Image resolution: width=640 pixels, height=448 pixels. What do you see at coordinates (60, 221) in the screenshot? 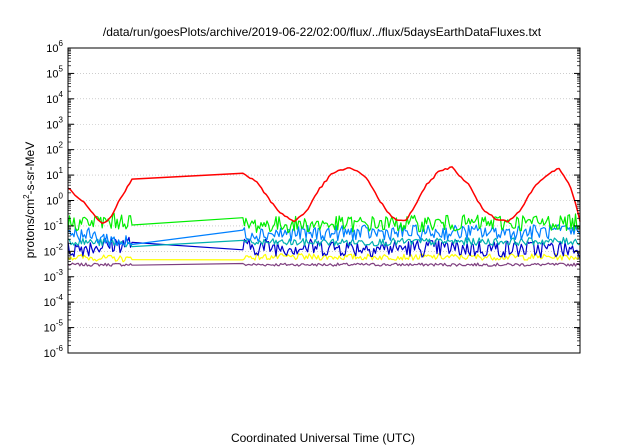
I see `y-tick-label-exp: -1` at bounding box center [60, 221].